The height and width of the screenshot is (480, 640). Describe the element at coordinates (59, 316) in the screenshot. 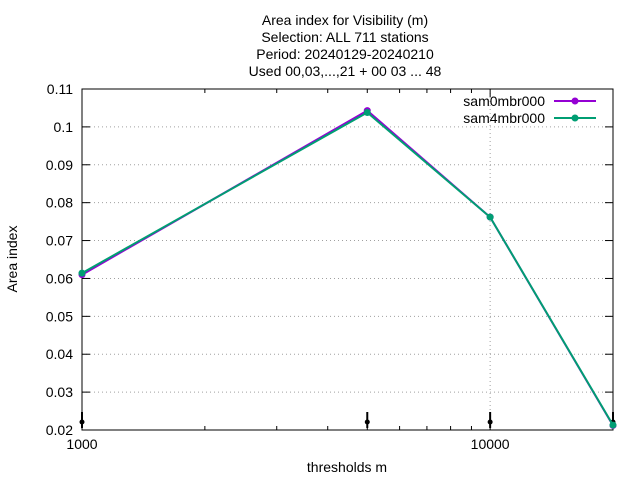

I see `y-tick-label: 0.05` at that location.